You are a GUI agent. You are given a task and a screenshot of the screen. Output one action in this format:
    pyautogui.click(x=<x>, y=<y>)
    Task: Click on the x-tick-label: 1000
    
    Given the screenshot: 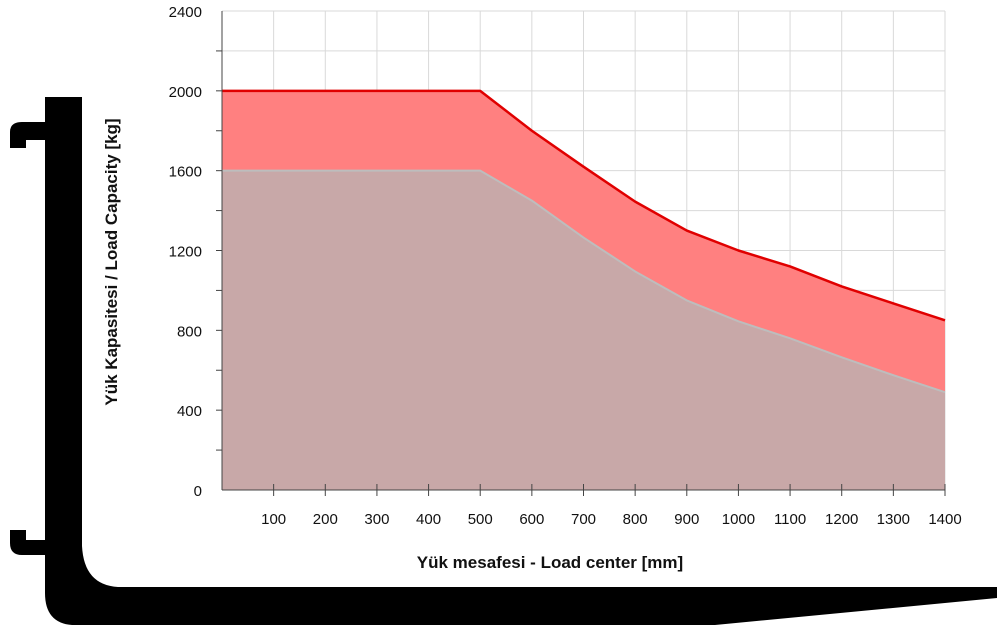 What is the action you would take?
    pyautogui.click(x=738, y=519)
    